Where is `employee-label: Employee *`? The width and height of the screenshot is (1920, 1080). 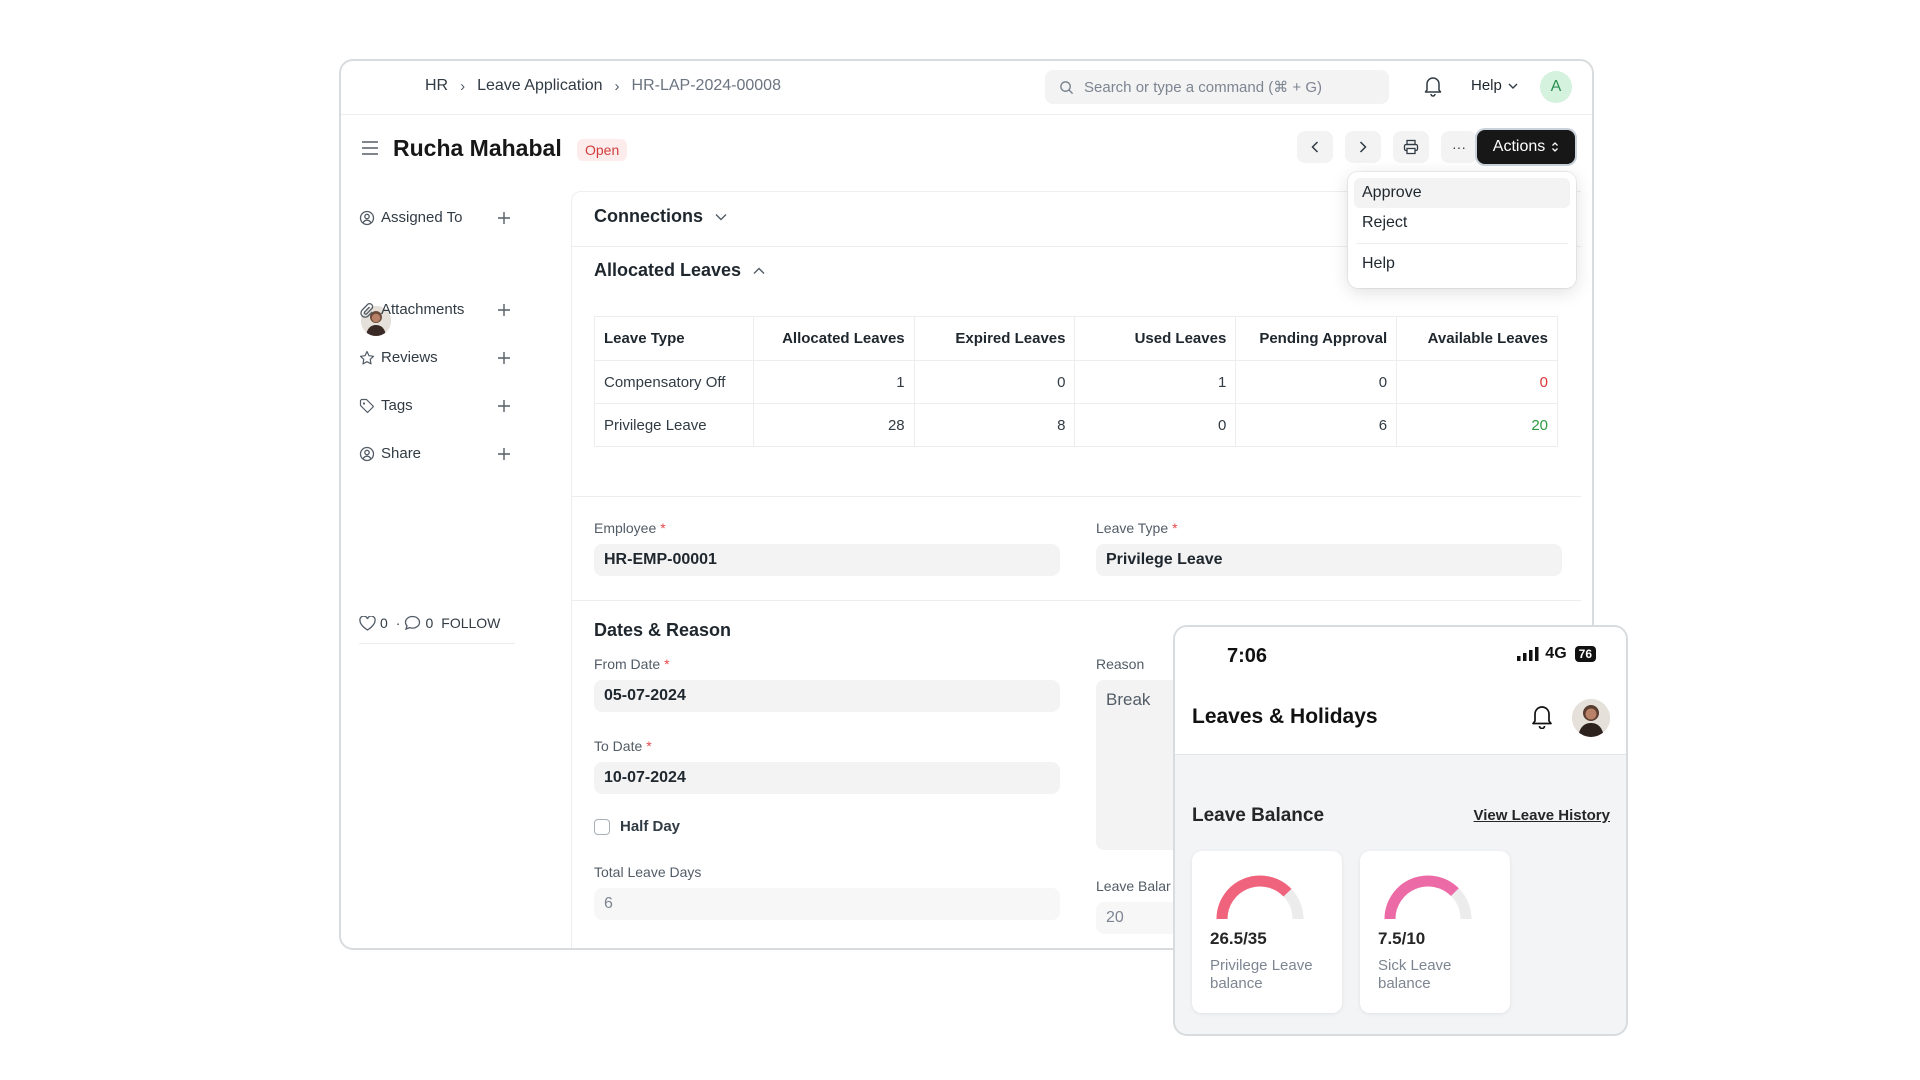 employee-label: Employee * is located at coordinates (630, 528).